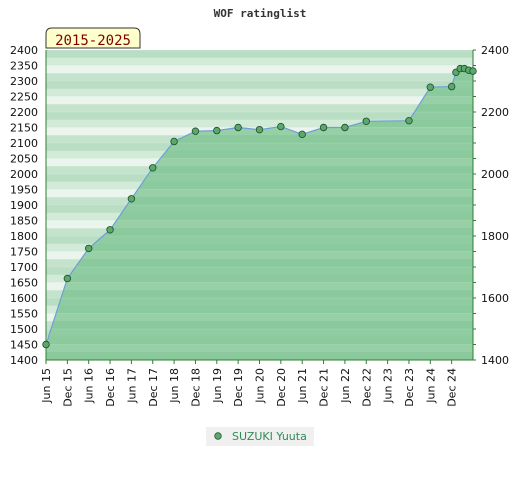  I want to click on y-tick-label-left: 1550, so click(24, 314).